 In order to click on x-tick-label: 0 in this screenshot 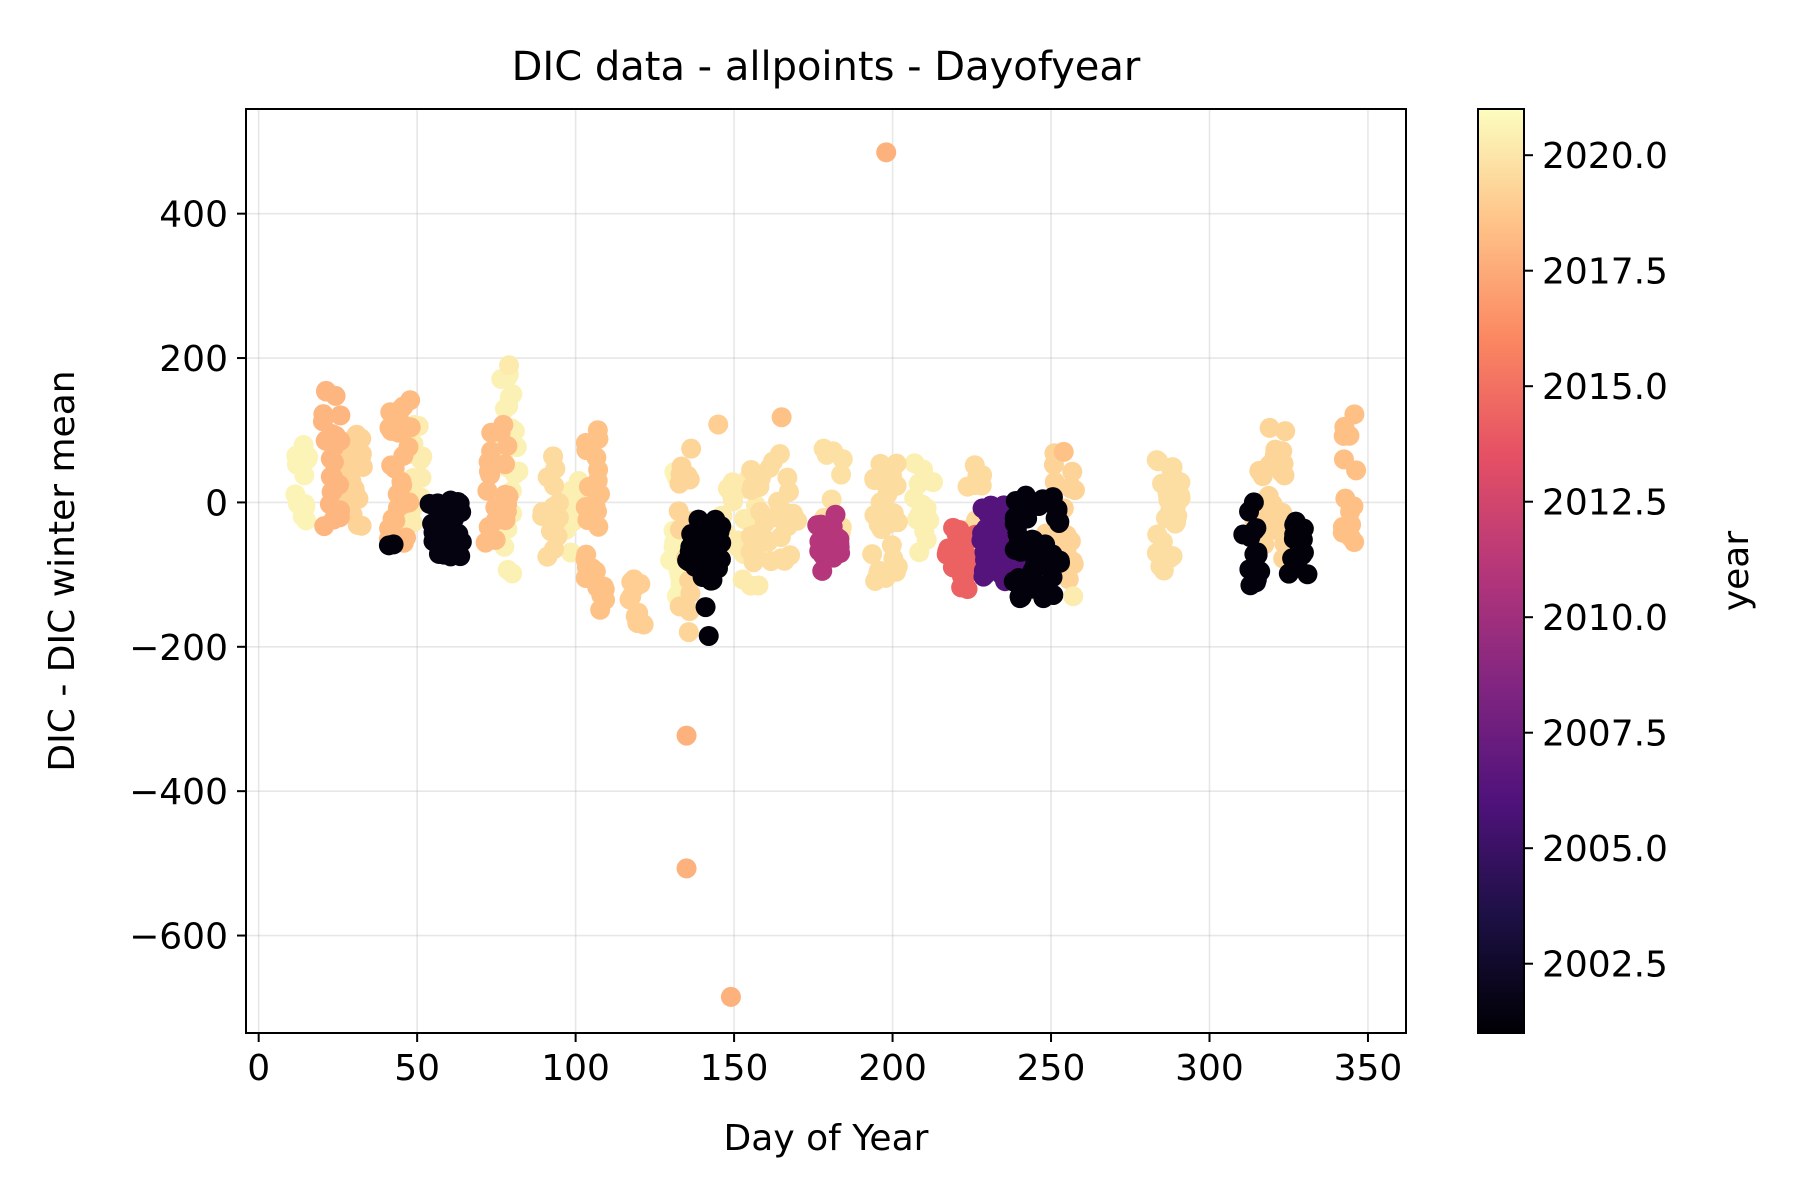, I will do `click(258, 1068)`.